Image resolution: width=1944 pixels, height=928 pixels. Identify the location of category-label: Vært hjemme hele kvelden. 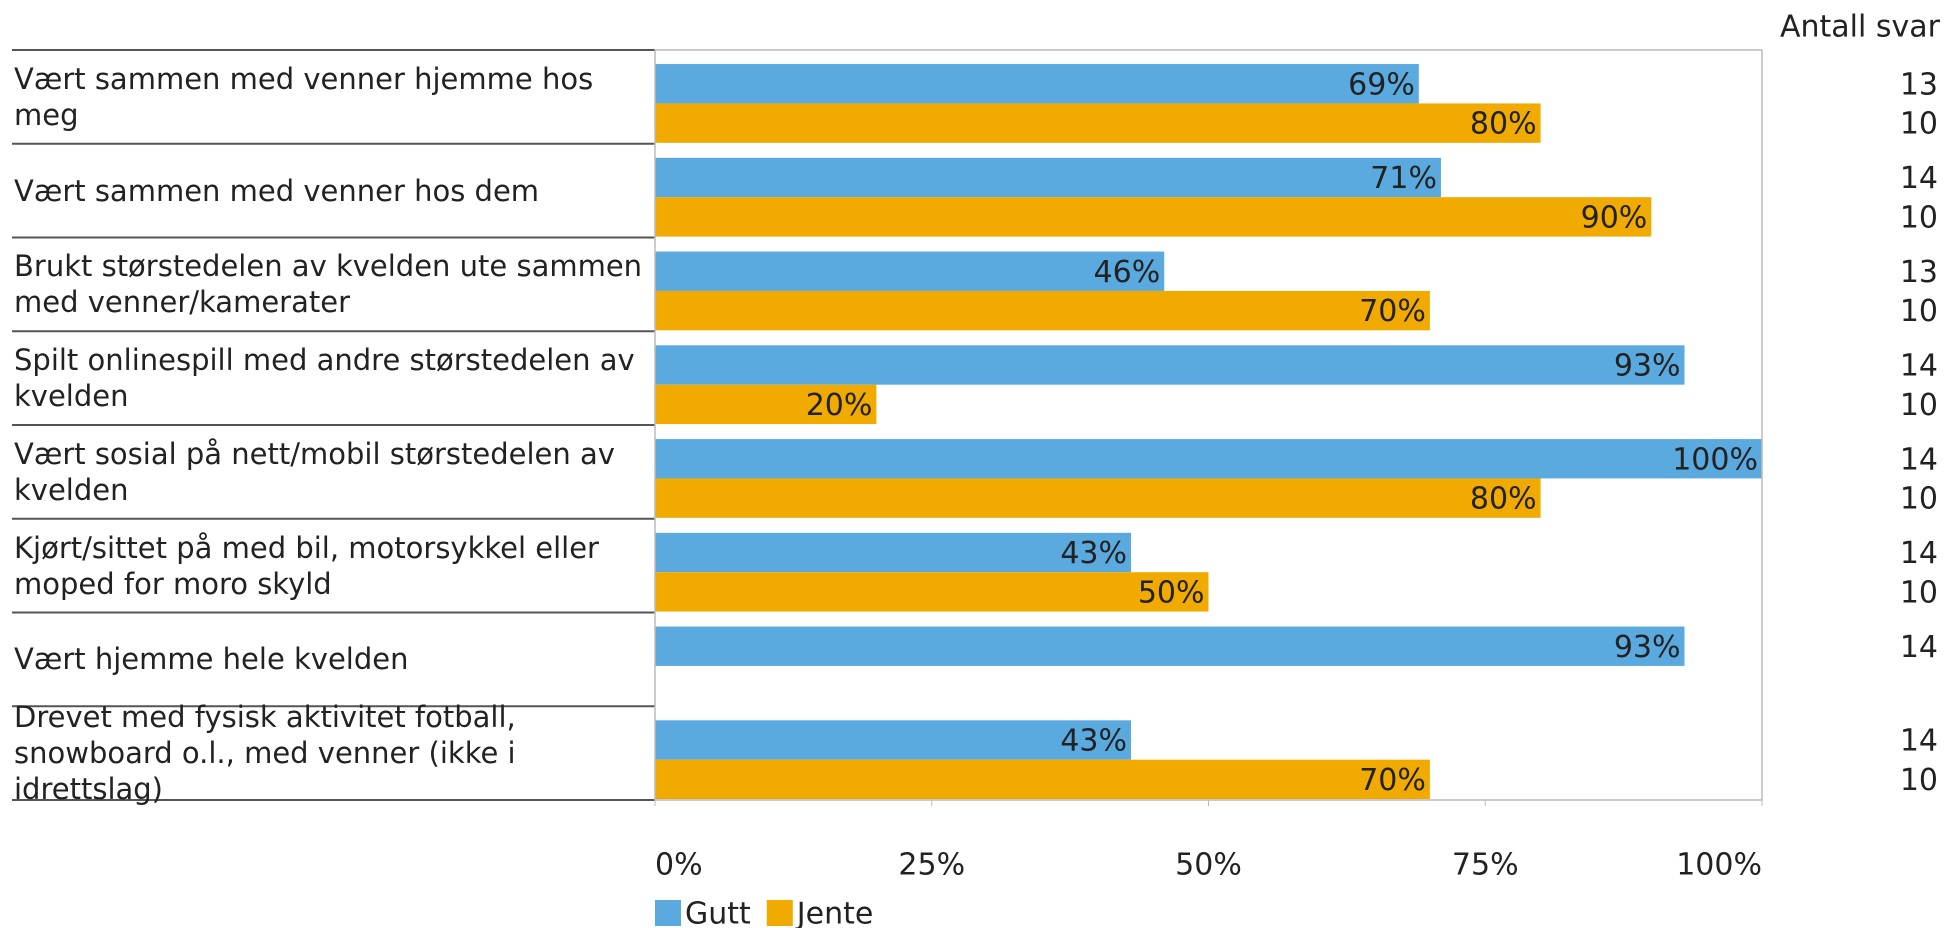
(211, 659).